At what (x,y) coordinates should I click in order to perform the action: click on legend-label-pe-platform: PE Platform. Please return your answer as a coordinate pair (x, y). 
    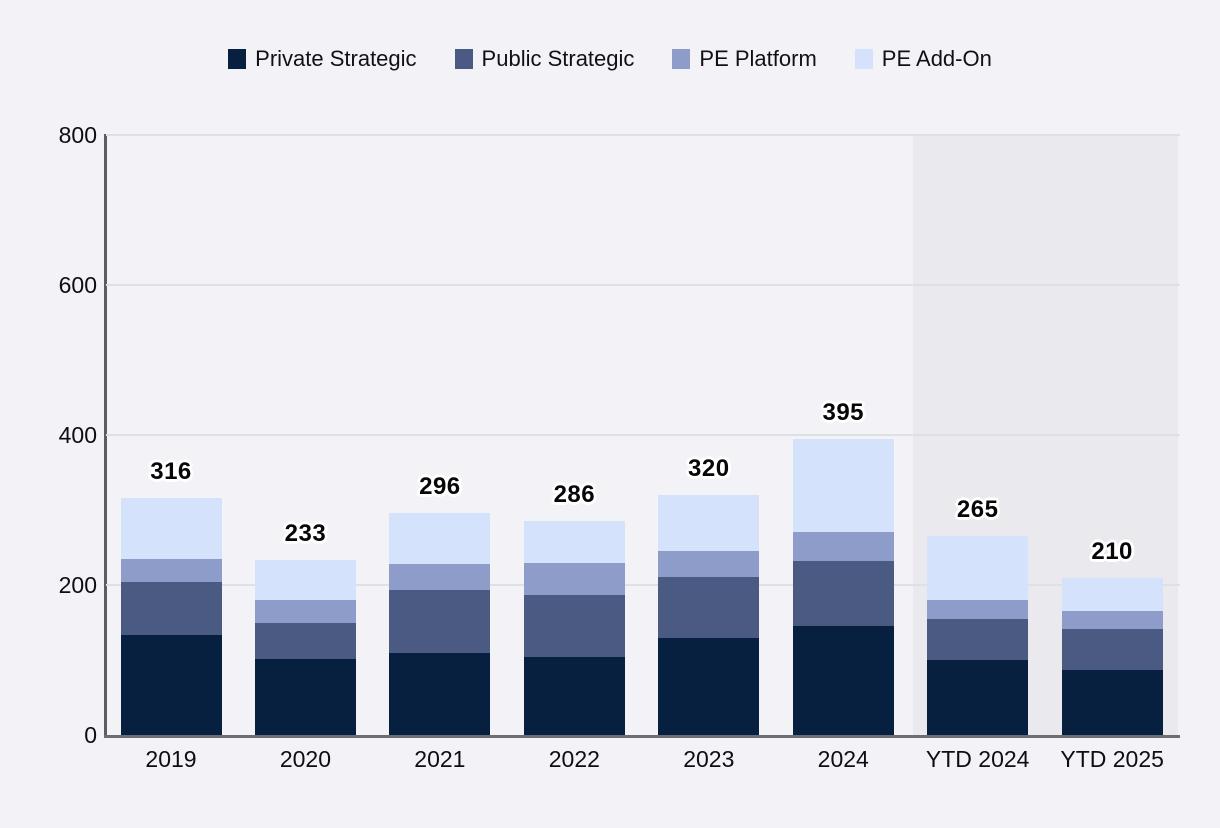
    Looking at the image, I should click on (758, 58).